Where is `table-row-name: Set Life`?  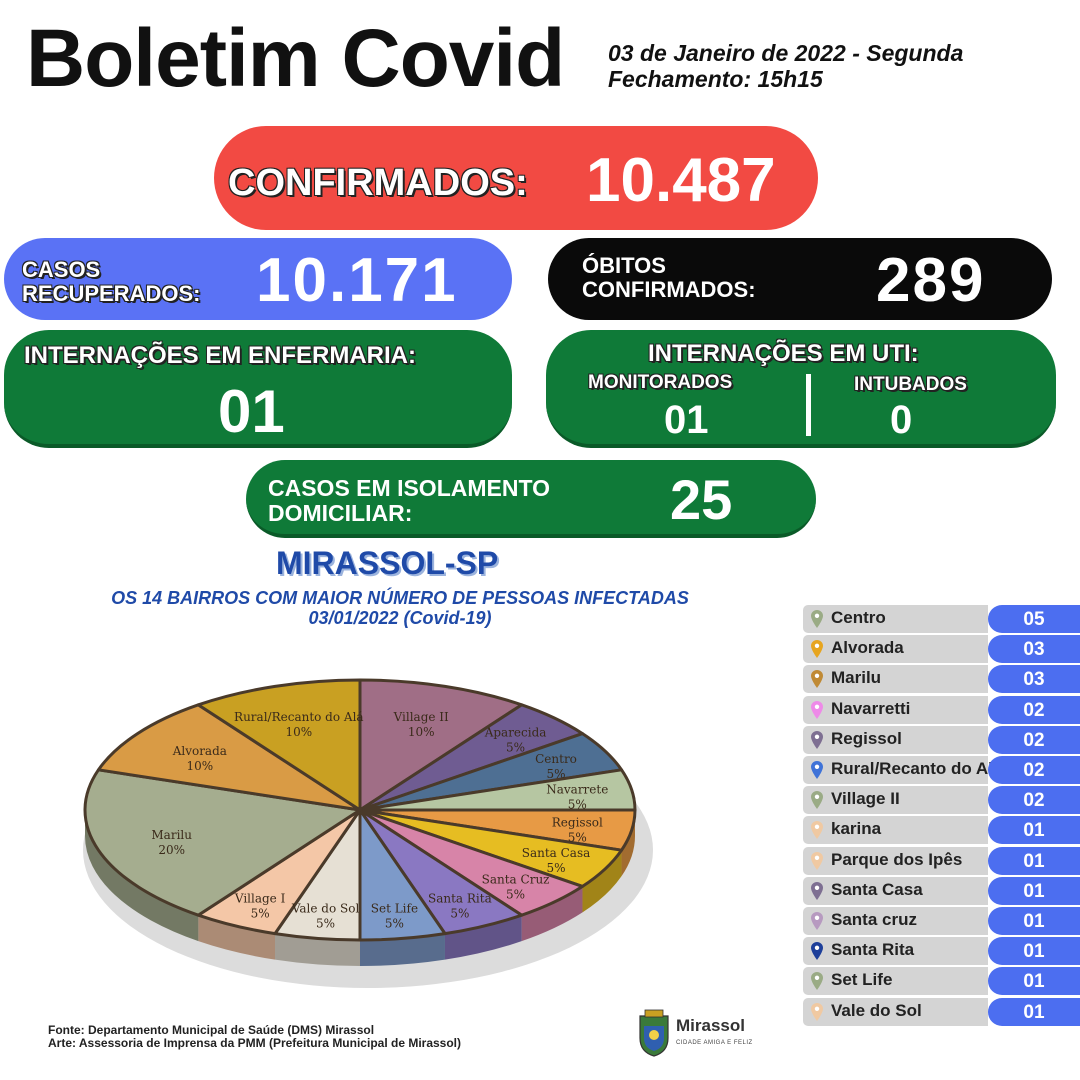 table-row-name: Set Life is located at coordinates (862, 980).